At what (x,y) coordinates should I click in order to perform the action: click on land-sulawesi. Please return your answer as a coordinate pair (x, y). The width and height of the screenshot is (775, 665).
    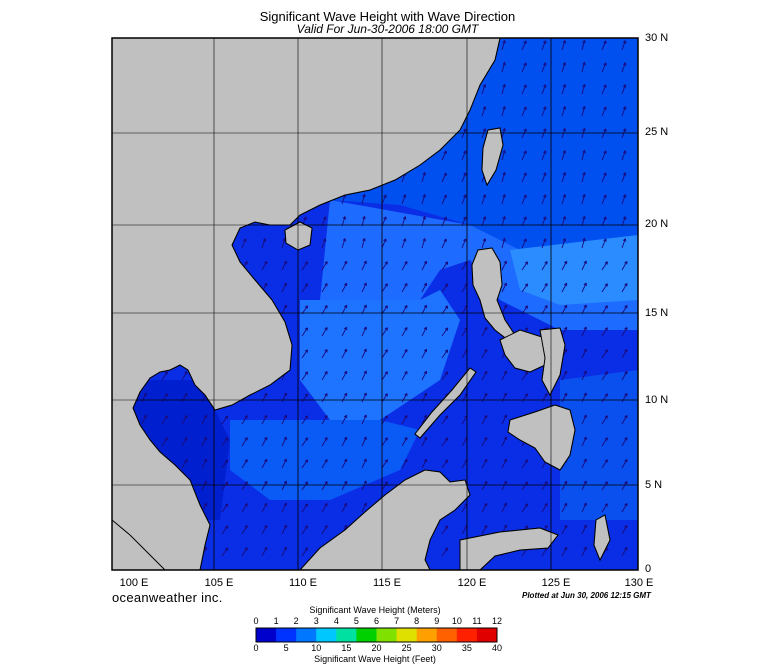
    Looking at the image, I should click on (509, 548).